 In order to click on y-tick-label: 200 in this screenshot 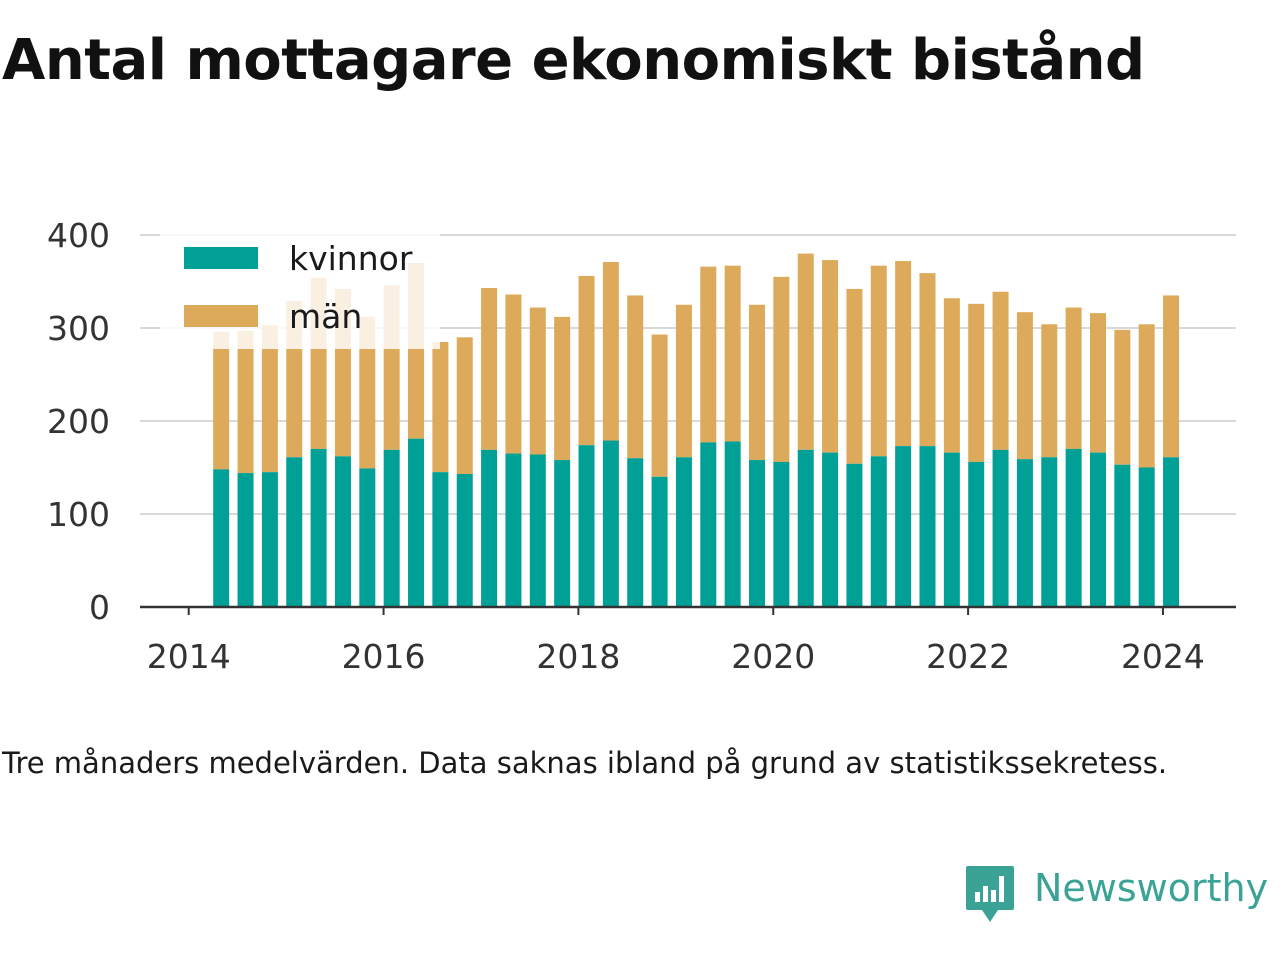, I will do `click(78, 421)`.